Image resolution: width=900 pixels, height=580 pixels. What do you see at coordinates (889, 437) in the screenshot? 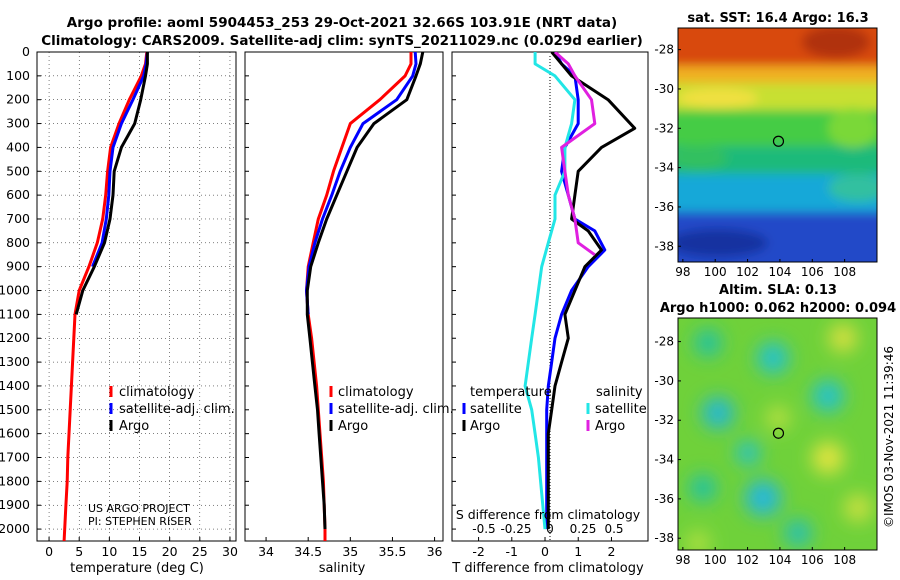
I see `imos-timestamp: ©IMOS 03-Nov-2021 11:39:46` at bounding box center [889, 437].